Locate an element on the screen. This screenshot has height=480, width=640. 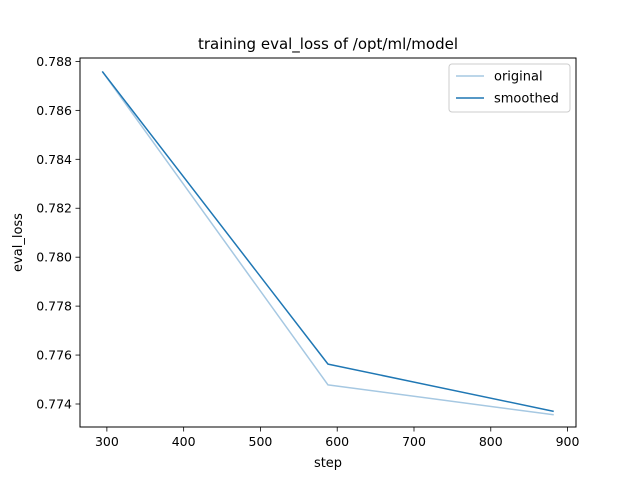
y-tick-label: 0.778 is located at coordinates (54, 306).